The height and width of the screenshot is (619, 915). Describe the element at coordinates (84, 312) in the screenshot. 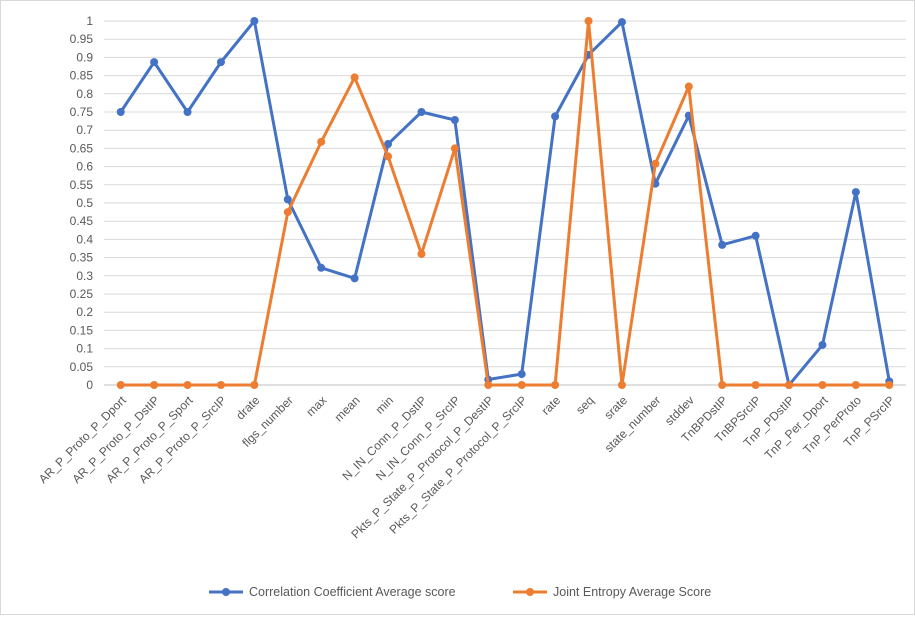

I see `y-tick-label: 0.2` at that location.